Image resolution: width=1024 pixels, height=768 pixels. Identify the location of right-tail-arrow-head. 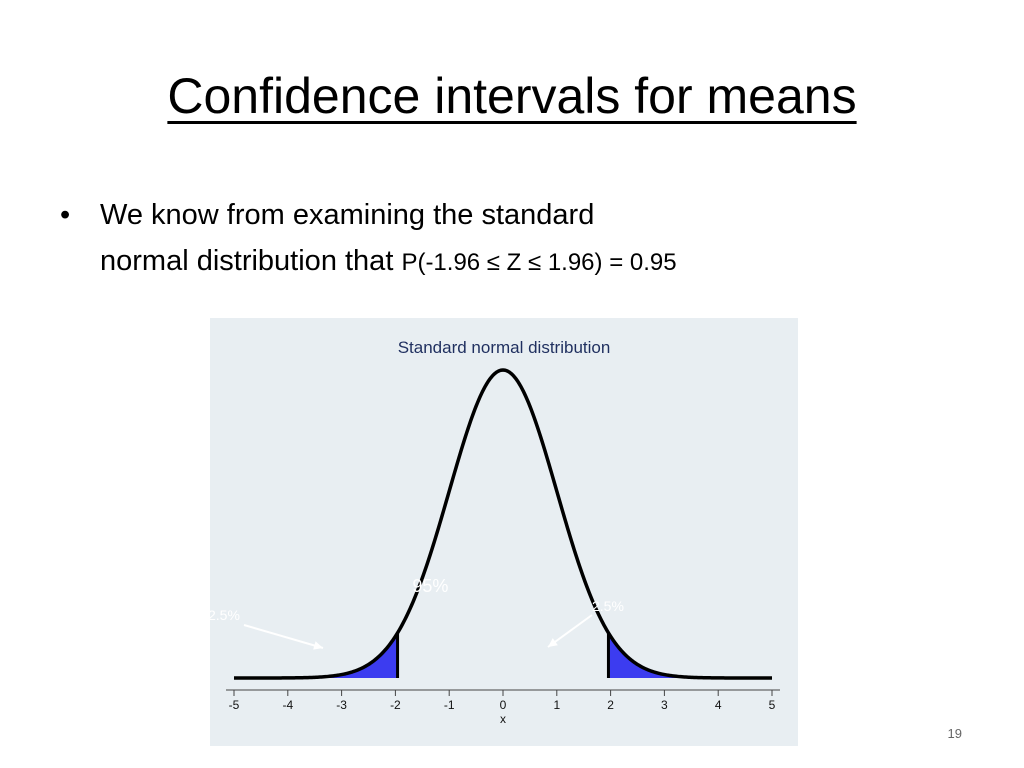
(553, 642).